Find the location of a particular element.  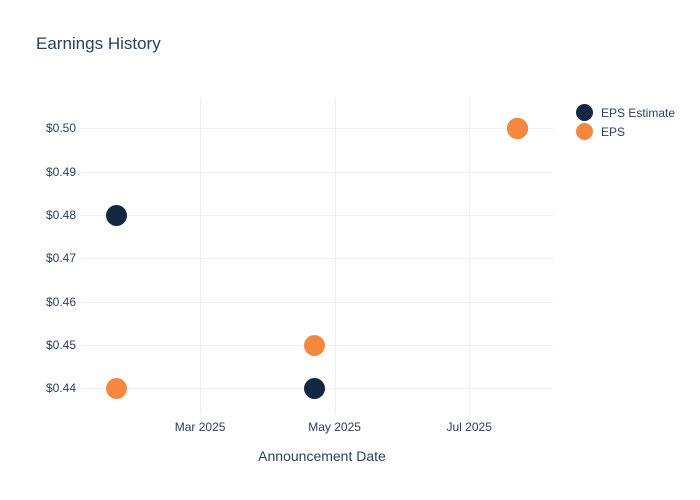

legend-item-eps-estimate: EPS Estimate is located at coordinates (625, 112).